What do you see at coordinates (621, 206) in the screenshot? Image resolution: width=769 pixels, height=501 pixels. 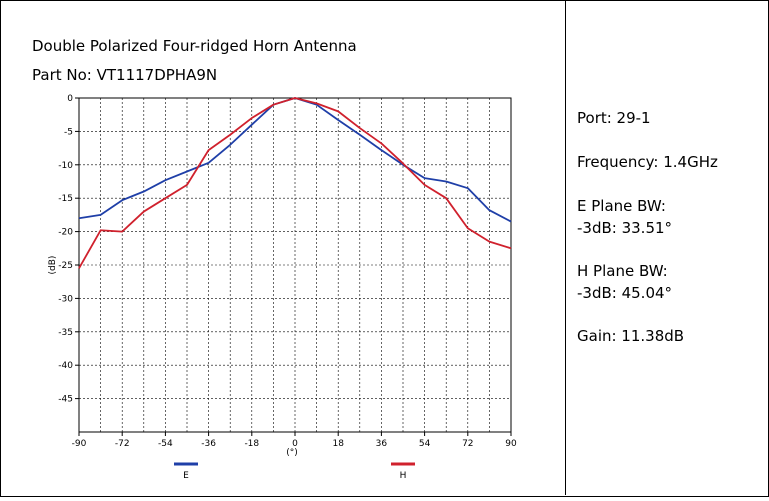 I see `info: E Plane BW:` at bounding box center [621, 206].